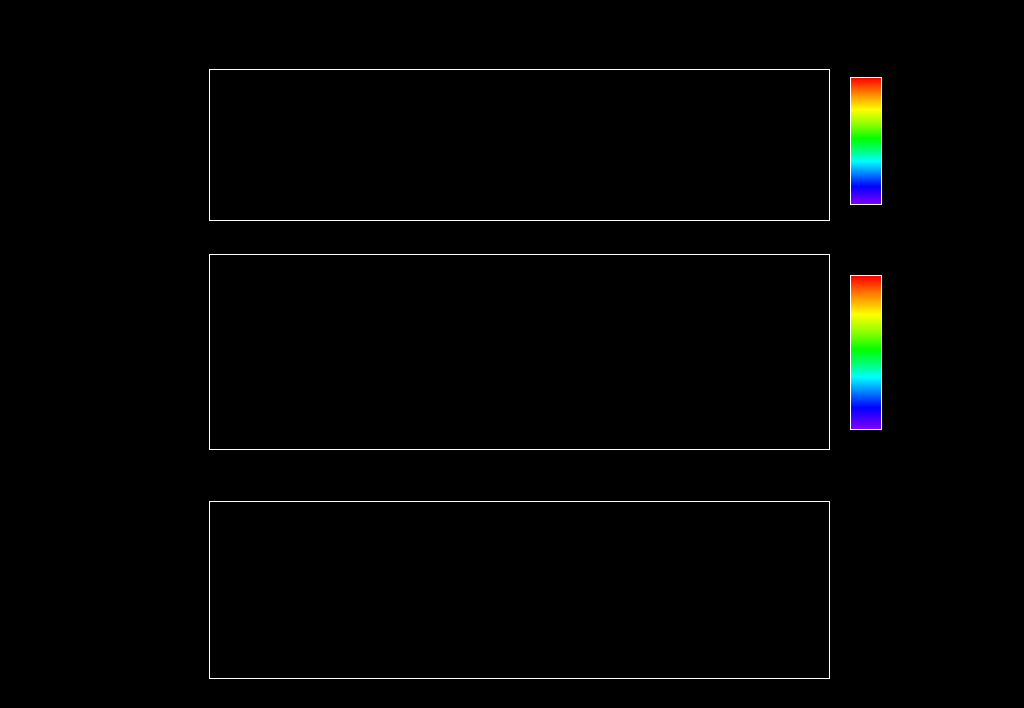  What do you see at coordinates (866, 352) in the screenshot?
I see `deg-colorbar` at bounding box center [866, 352].